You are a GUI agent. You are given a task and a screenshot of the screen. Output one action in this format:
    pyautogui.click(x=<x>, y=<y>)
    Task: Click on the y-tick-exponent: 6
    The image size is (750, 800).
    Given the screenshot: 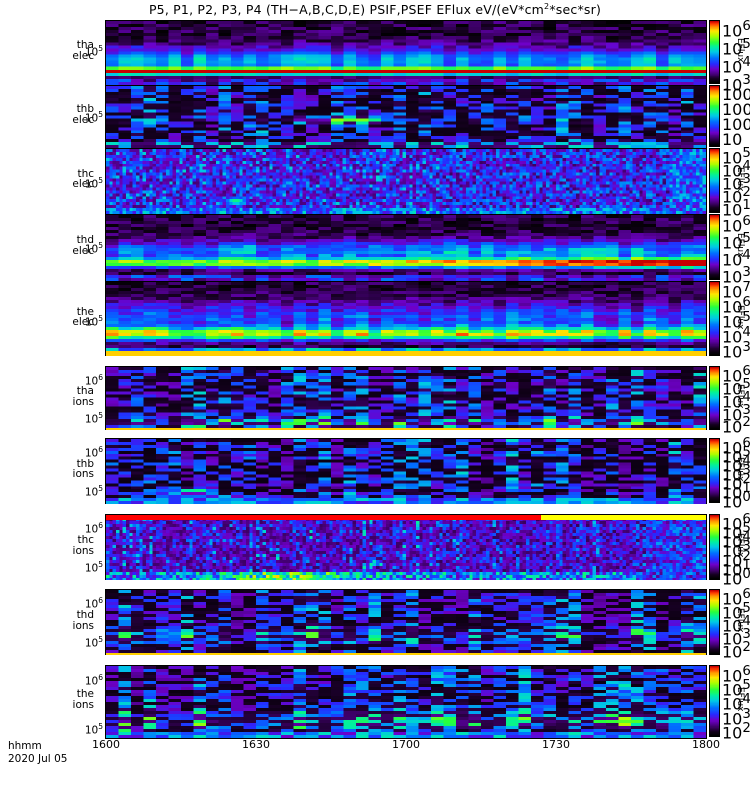 What is the action you would take?
    pyautogui.click(x=100, y=600)
    